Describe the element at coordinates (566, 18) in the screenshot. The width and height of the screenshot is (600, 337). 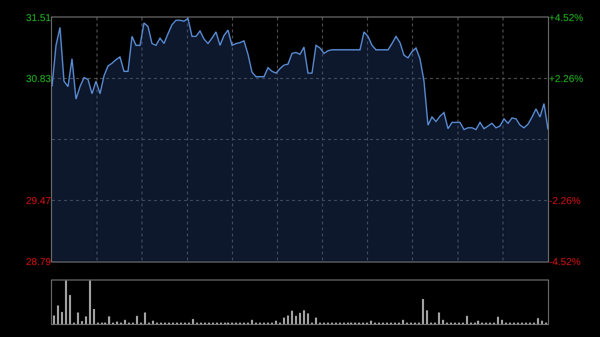
I see `y2-tick-label: +4.52%` at that location.